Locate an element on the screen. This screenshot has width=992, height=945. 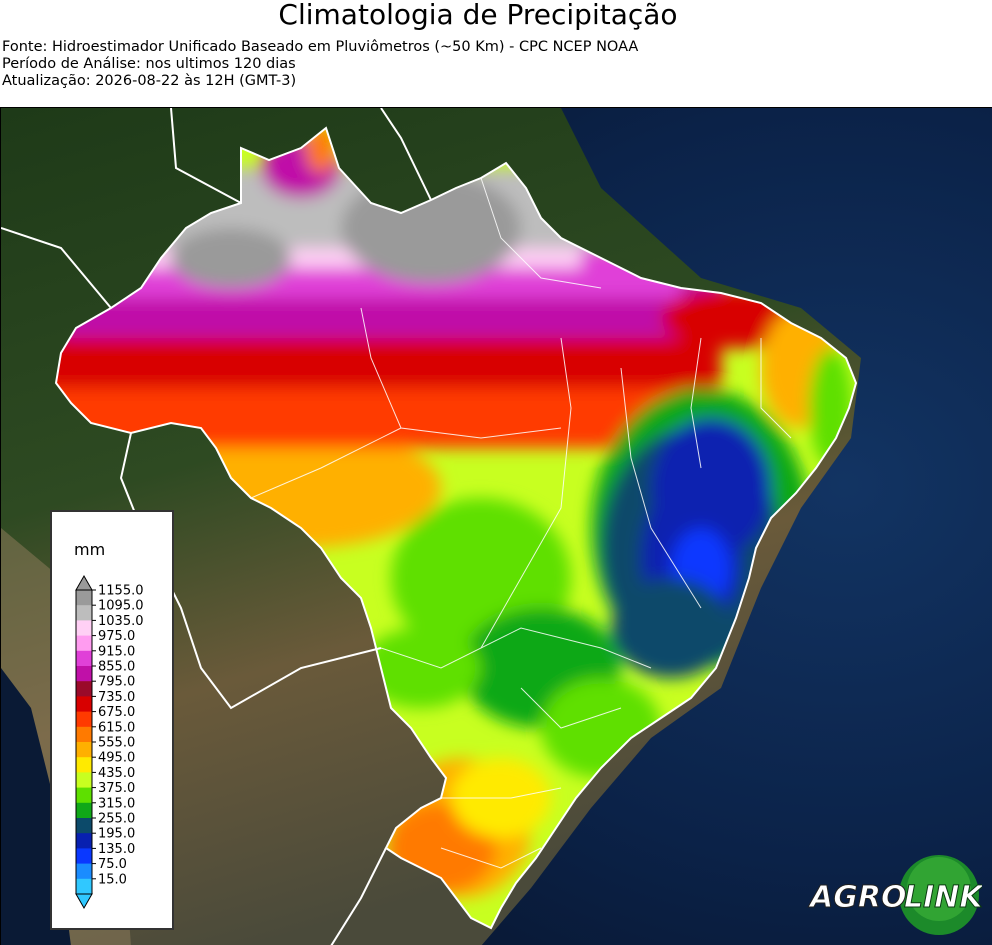
colorbar-bottom-arrow is located at coordinates (84, 901).